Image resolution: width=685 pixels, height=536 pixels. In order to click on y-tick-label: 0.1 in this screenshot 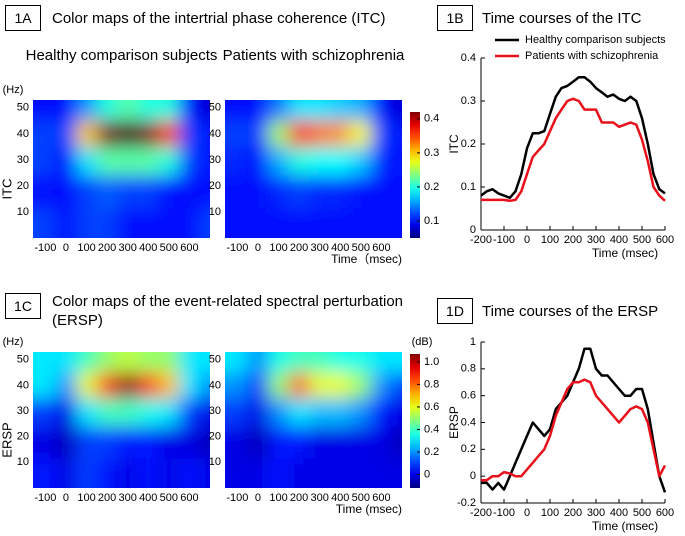, I will do `click(468, 187)`.